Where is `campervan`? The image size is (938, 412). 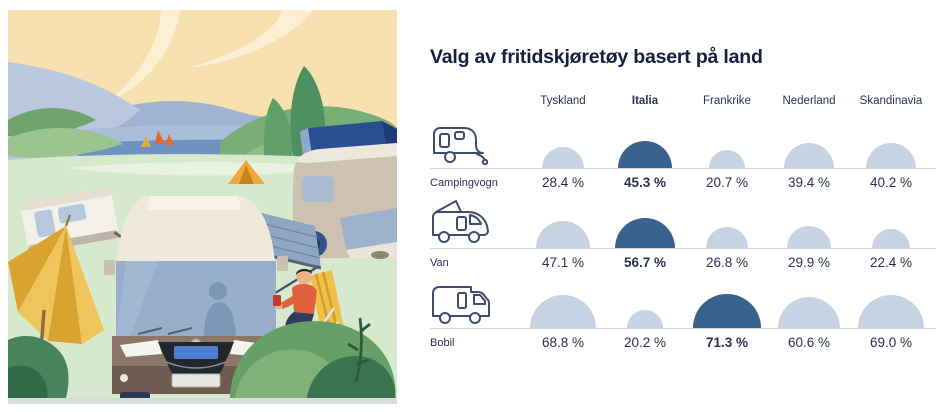
campervan is located at coordinates (344, 190).